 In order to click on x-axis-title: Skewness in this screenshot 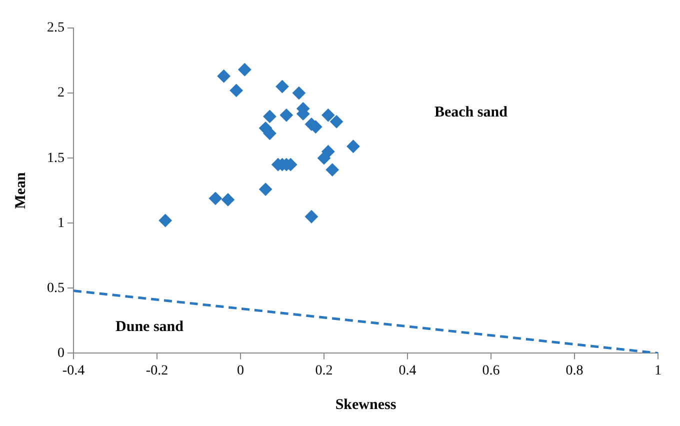, I will do `click(365, 404)`.